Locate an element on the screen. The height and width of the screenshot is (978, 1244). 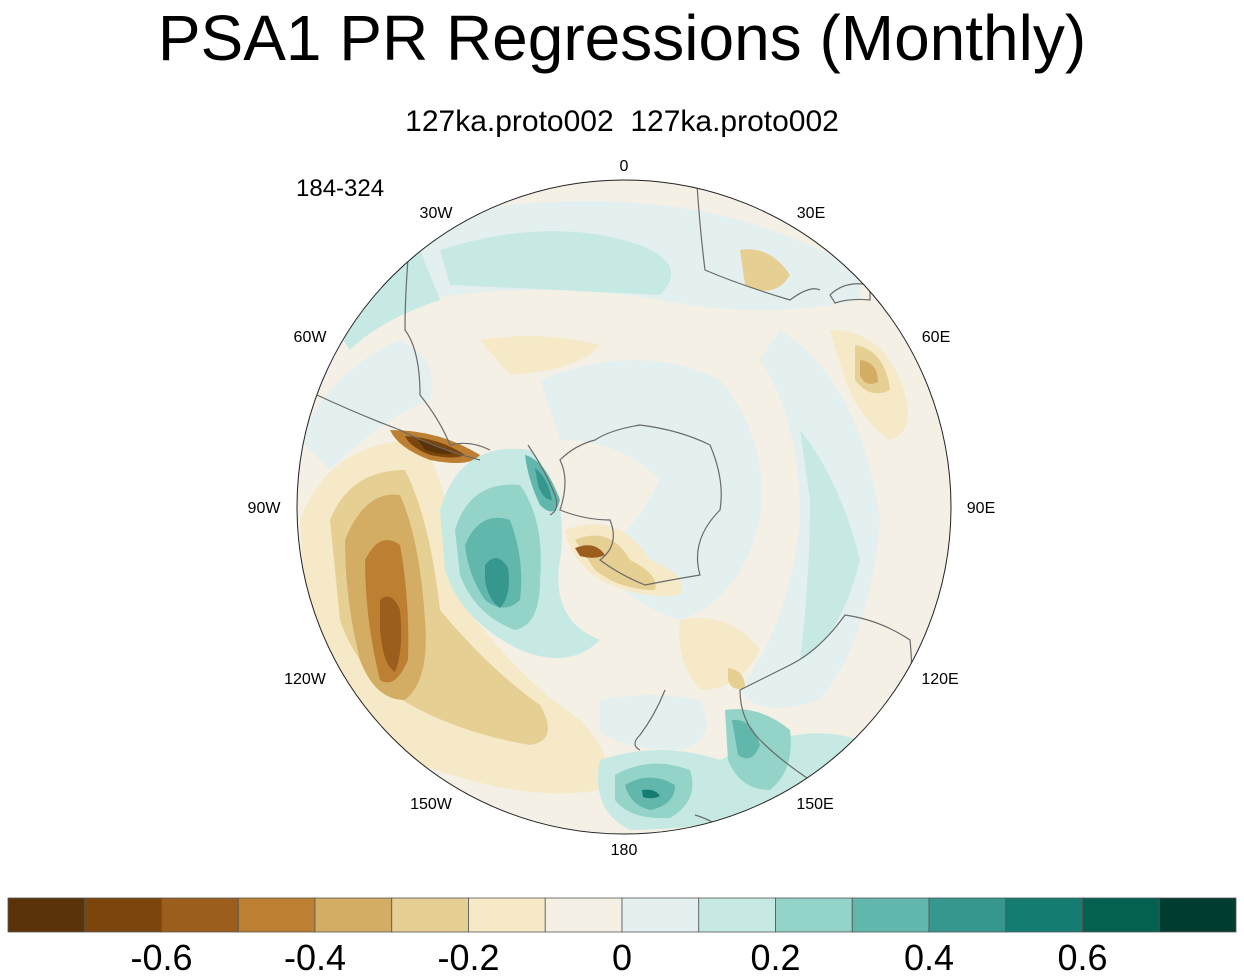
lon-label-180: 180 is located at coordinates (624, 850).